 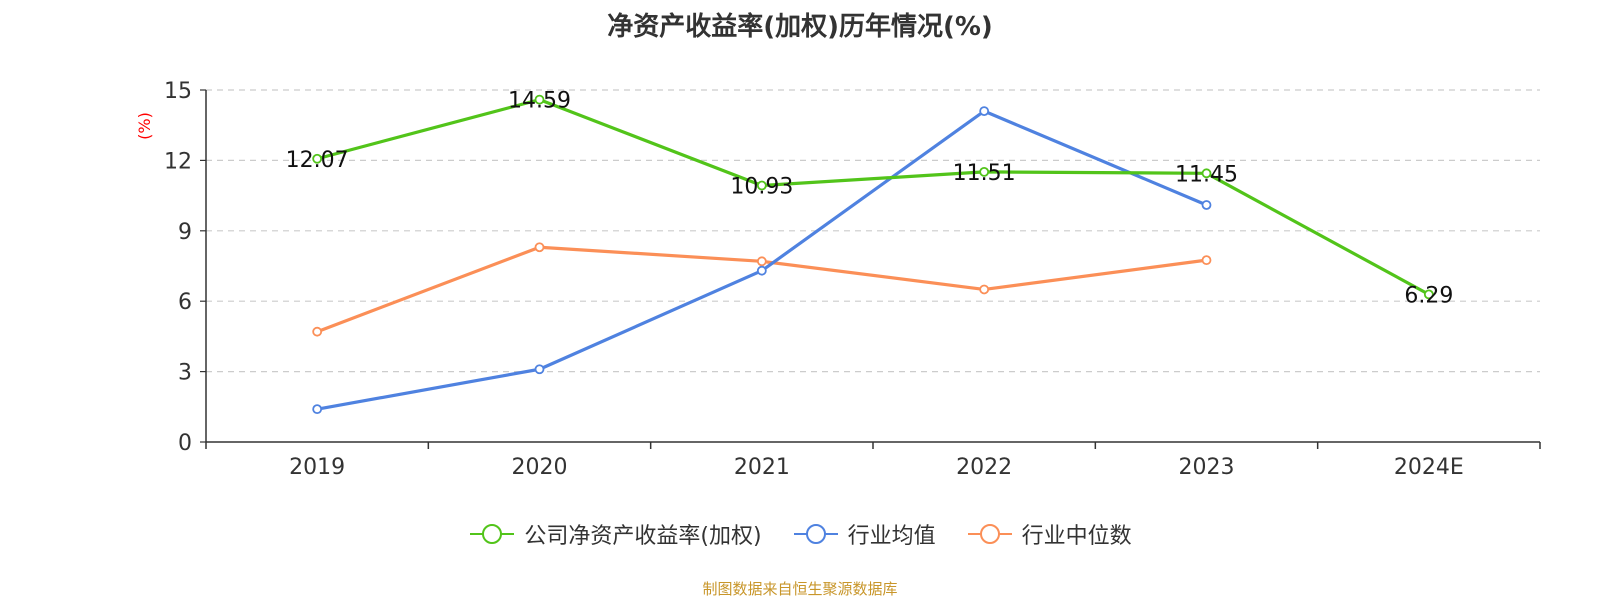 What do you see at coordinates (1429, 467) in the screenshot?
I see `x-tick-label: 2024E` at bounding box center [1429, 467].